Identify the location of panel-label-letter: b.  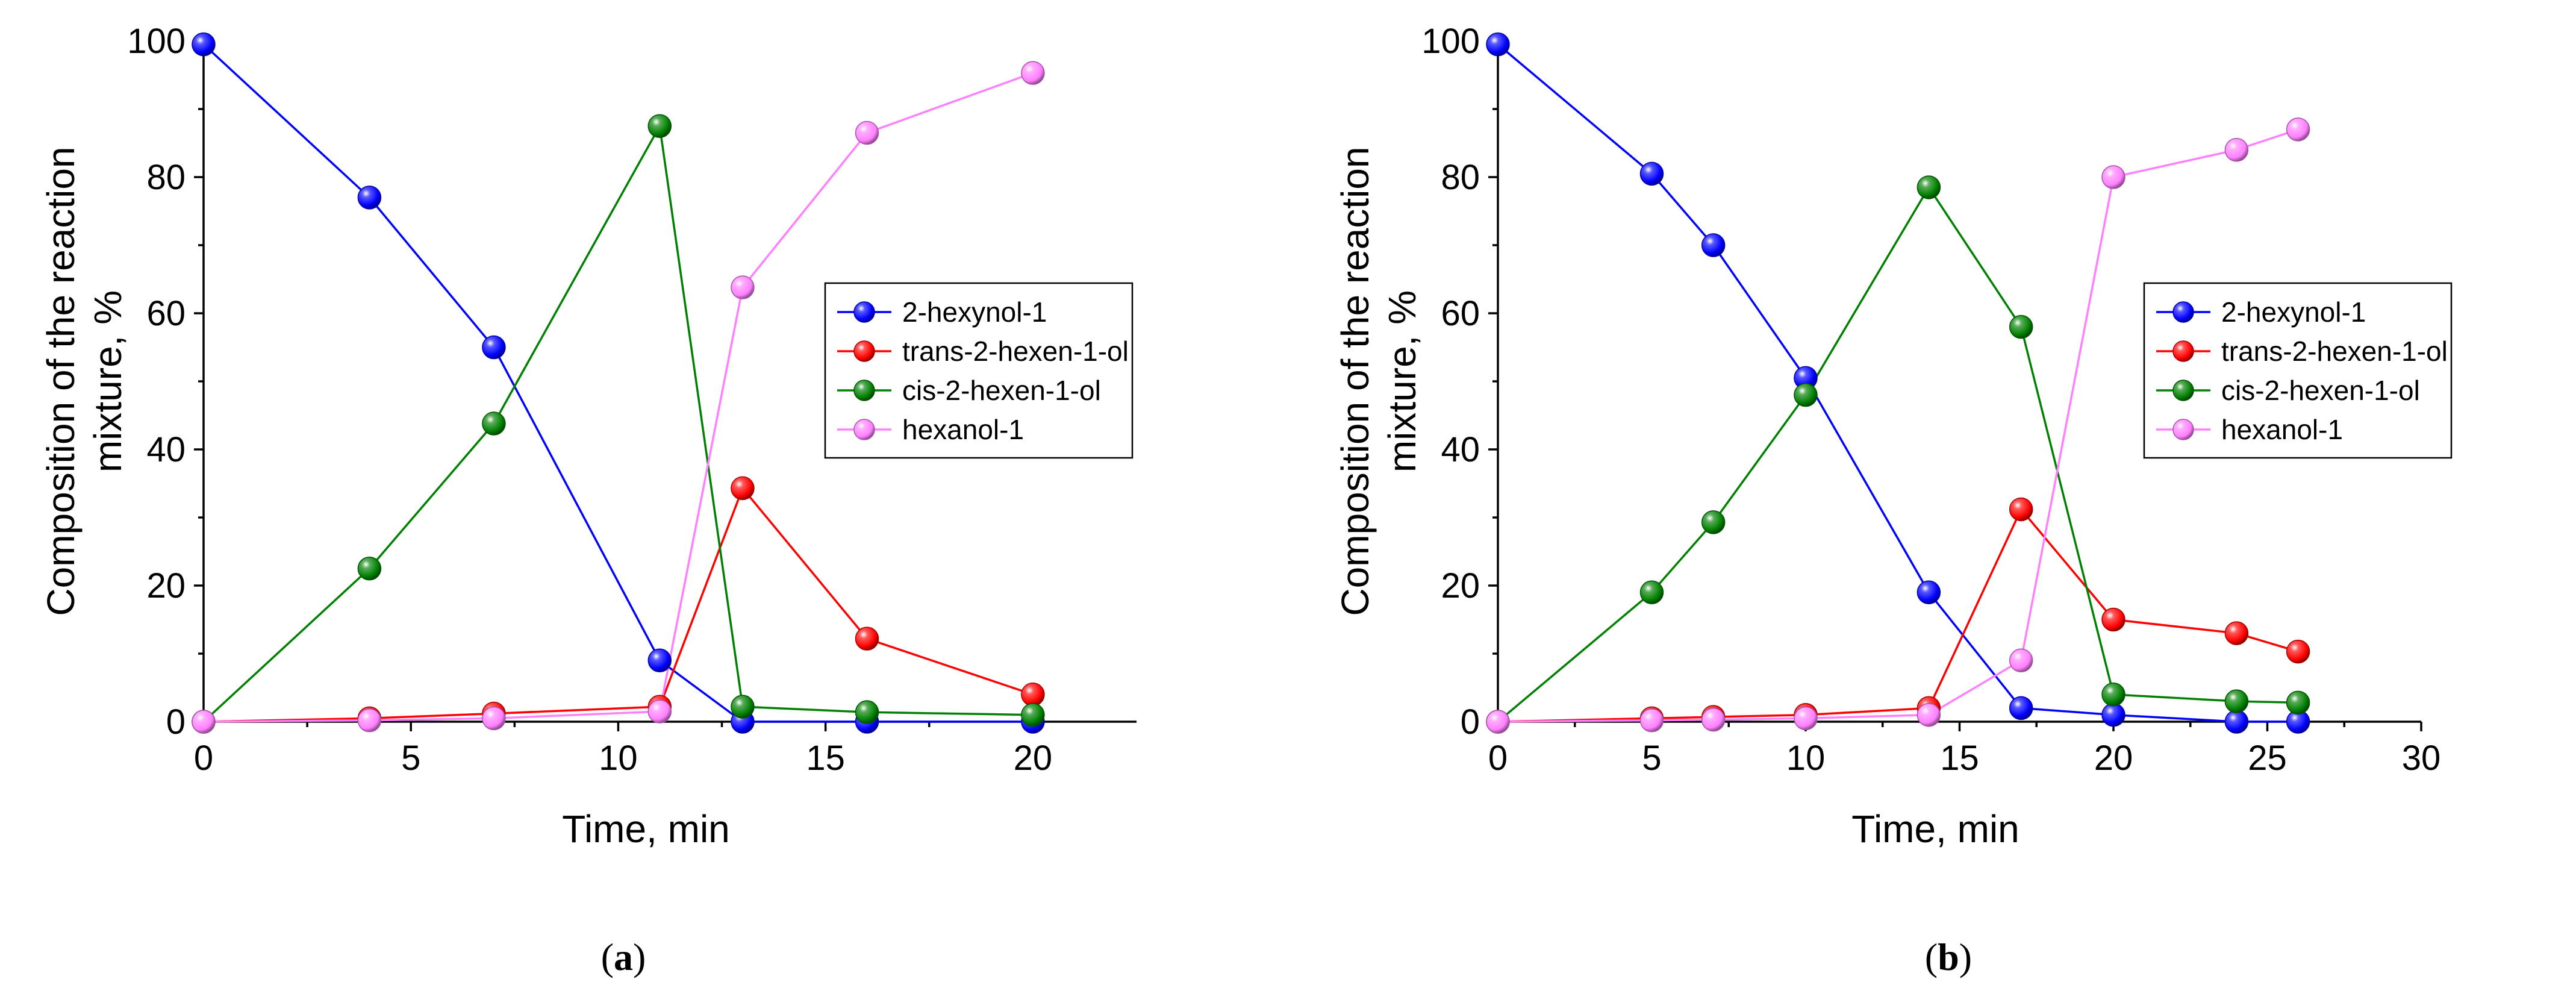
(1948, 957).